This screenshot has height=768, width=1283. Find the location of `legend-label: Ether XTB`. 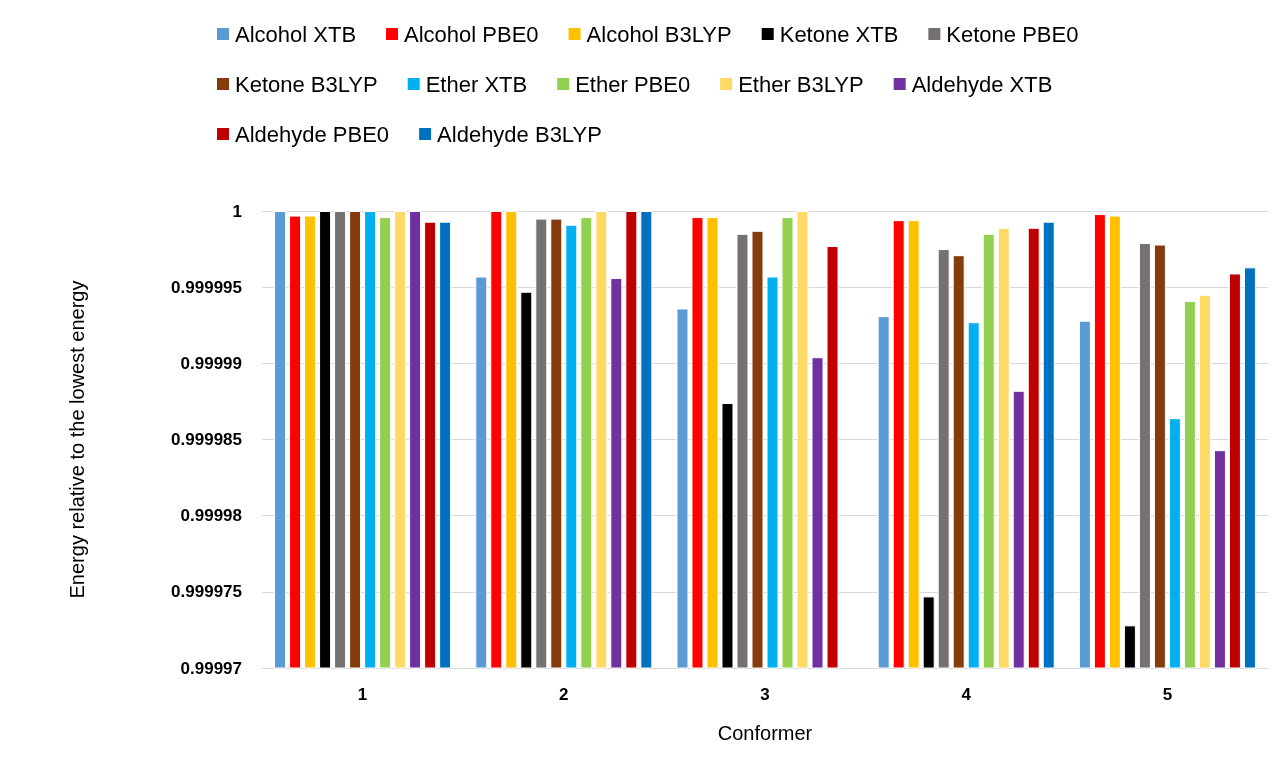

legend-label: Ether XTB is located at coordinates (476, 84).